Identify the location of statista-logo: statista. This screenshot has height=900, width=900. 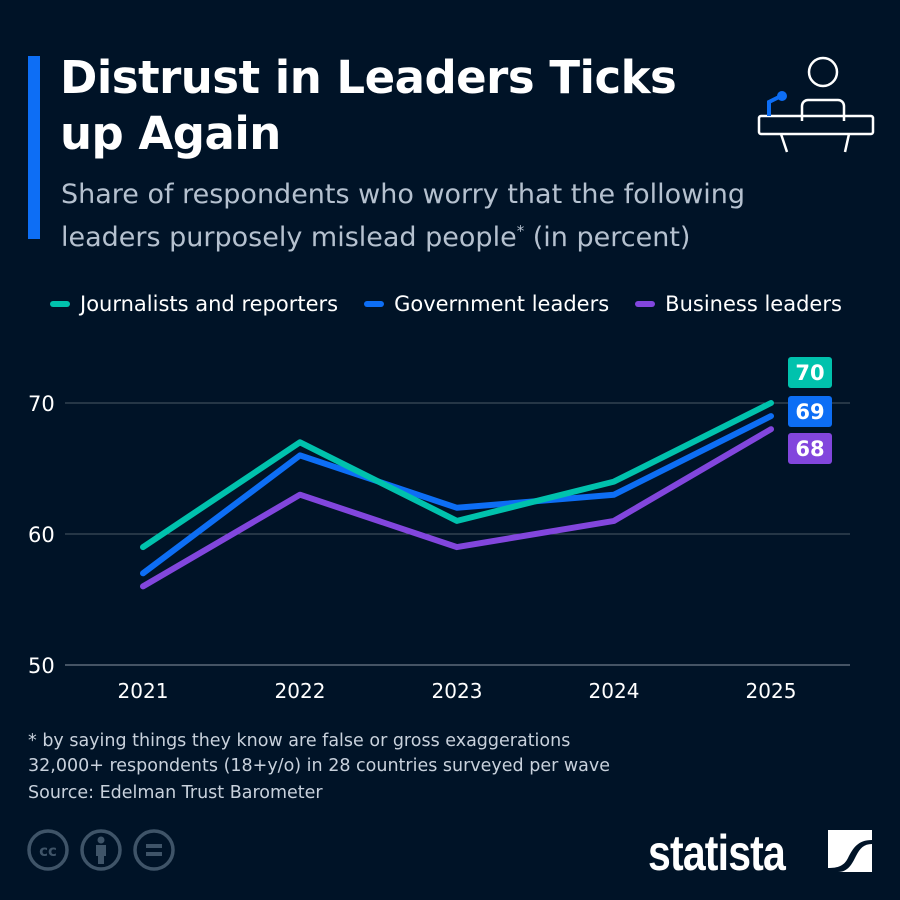
(717, 853).